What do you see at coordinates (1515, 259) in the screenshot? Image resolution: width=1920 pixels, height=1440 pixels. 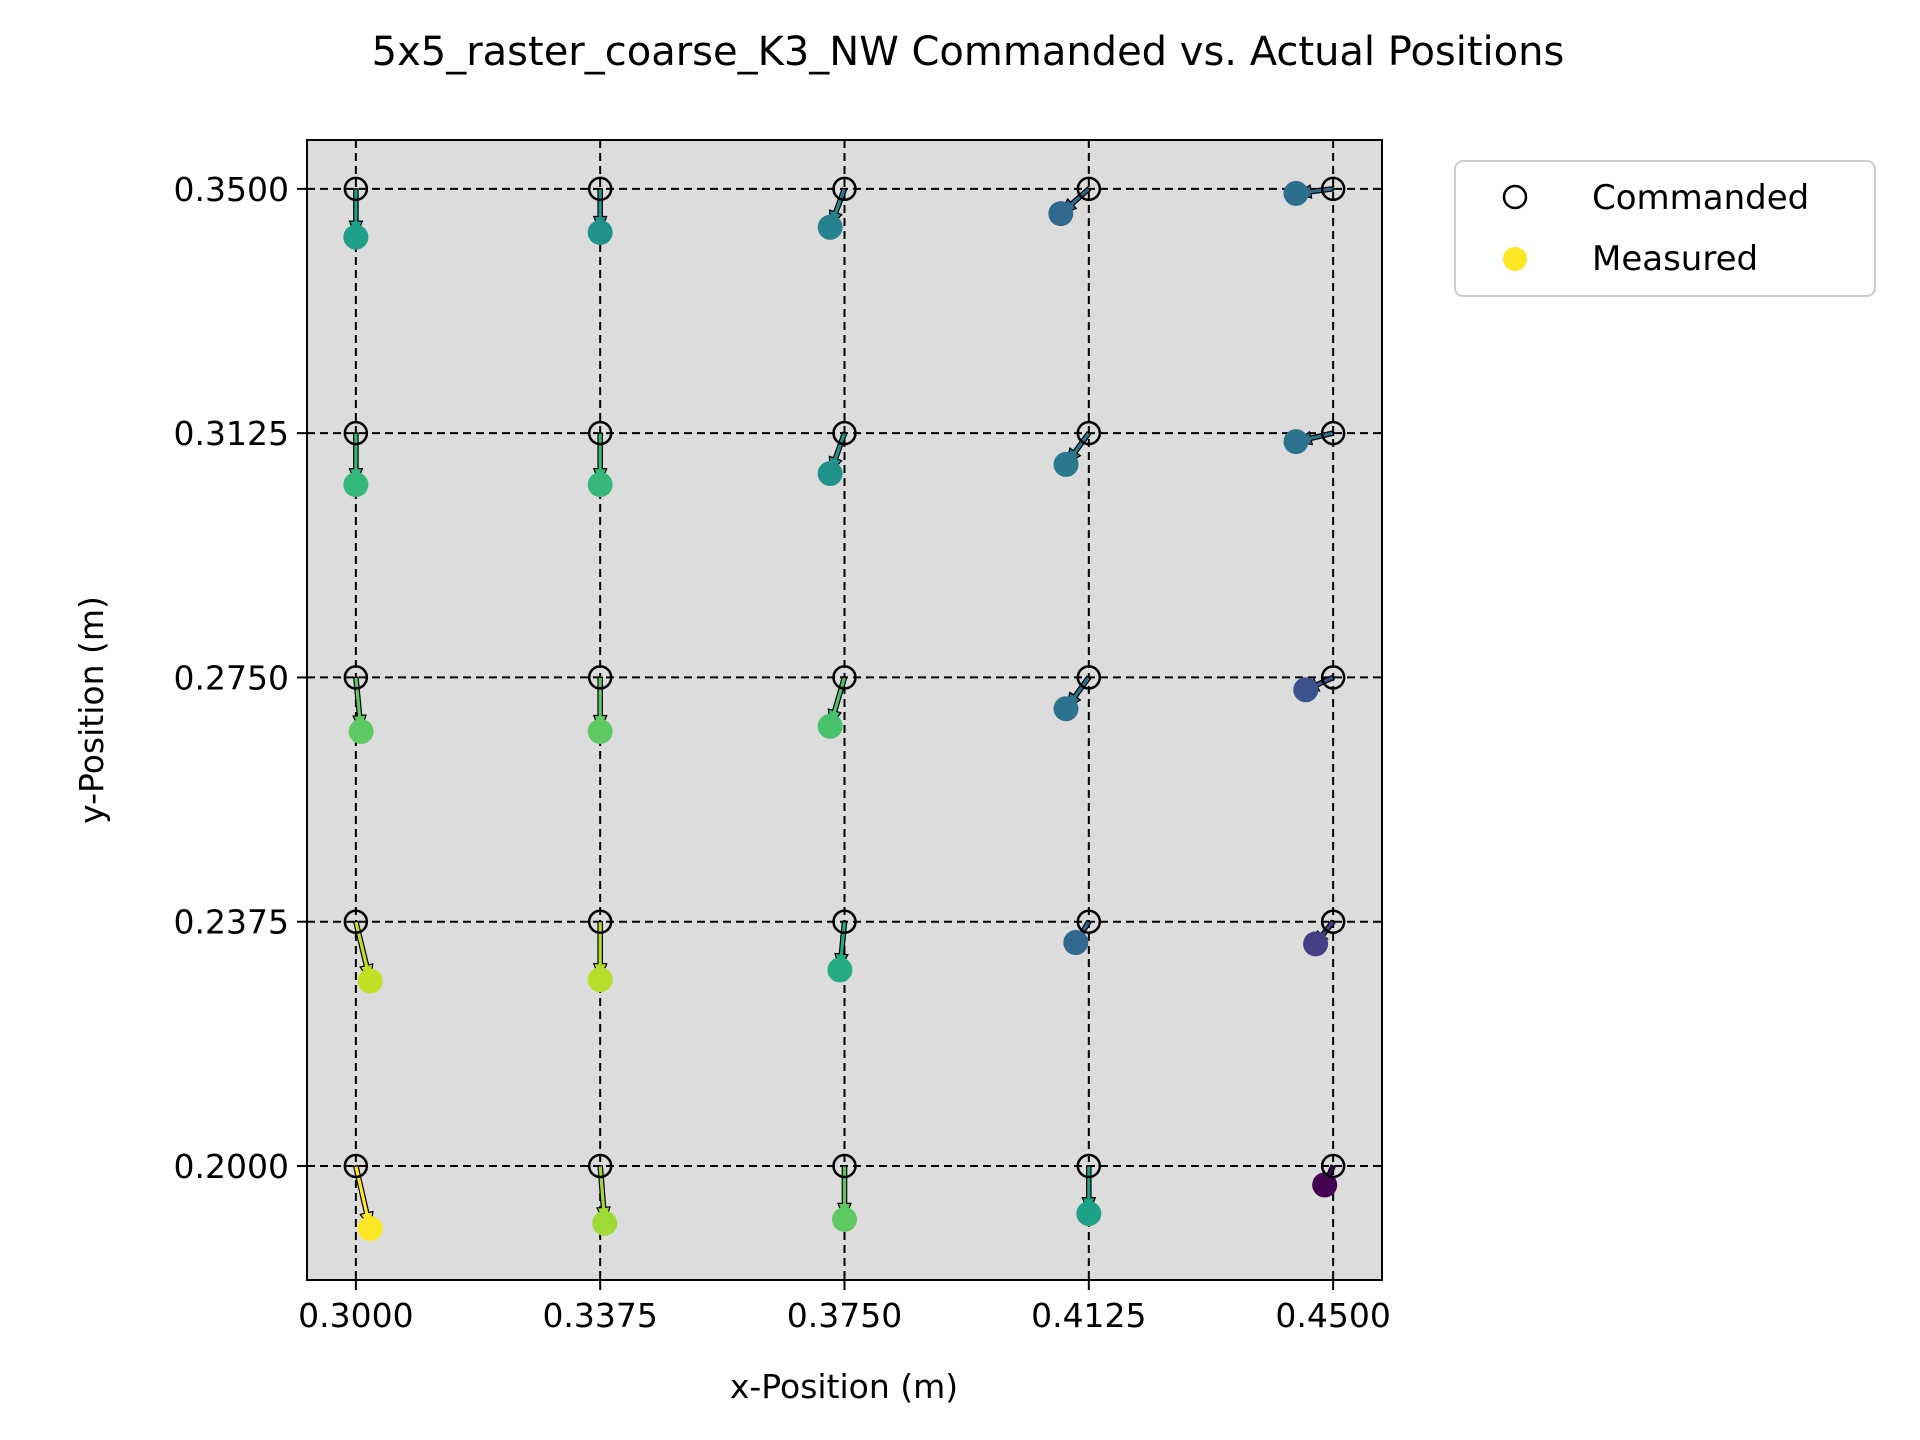 I see `legend-measured-marker` at bounding box center [1515, 259].